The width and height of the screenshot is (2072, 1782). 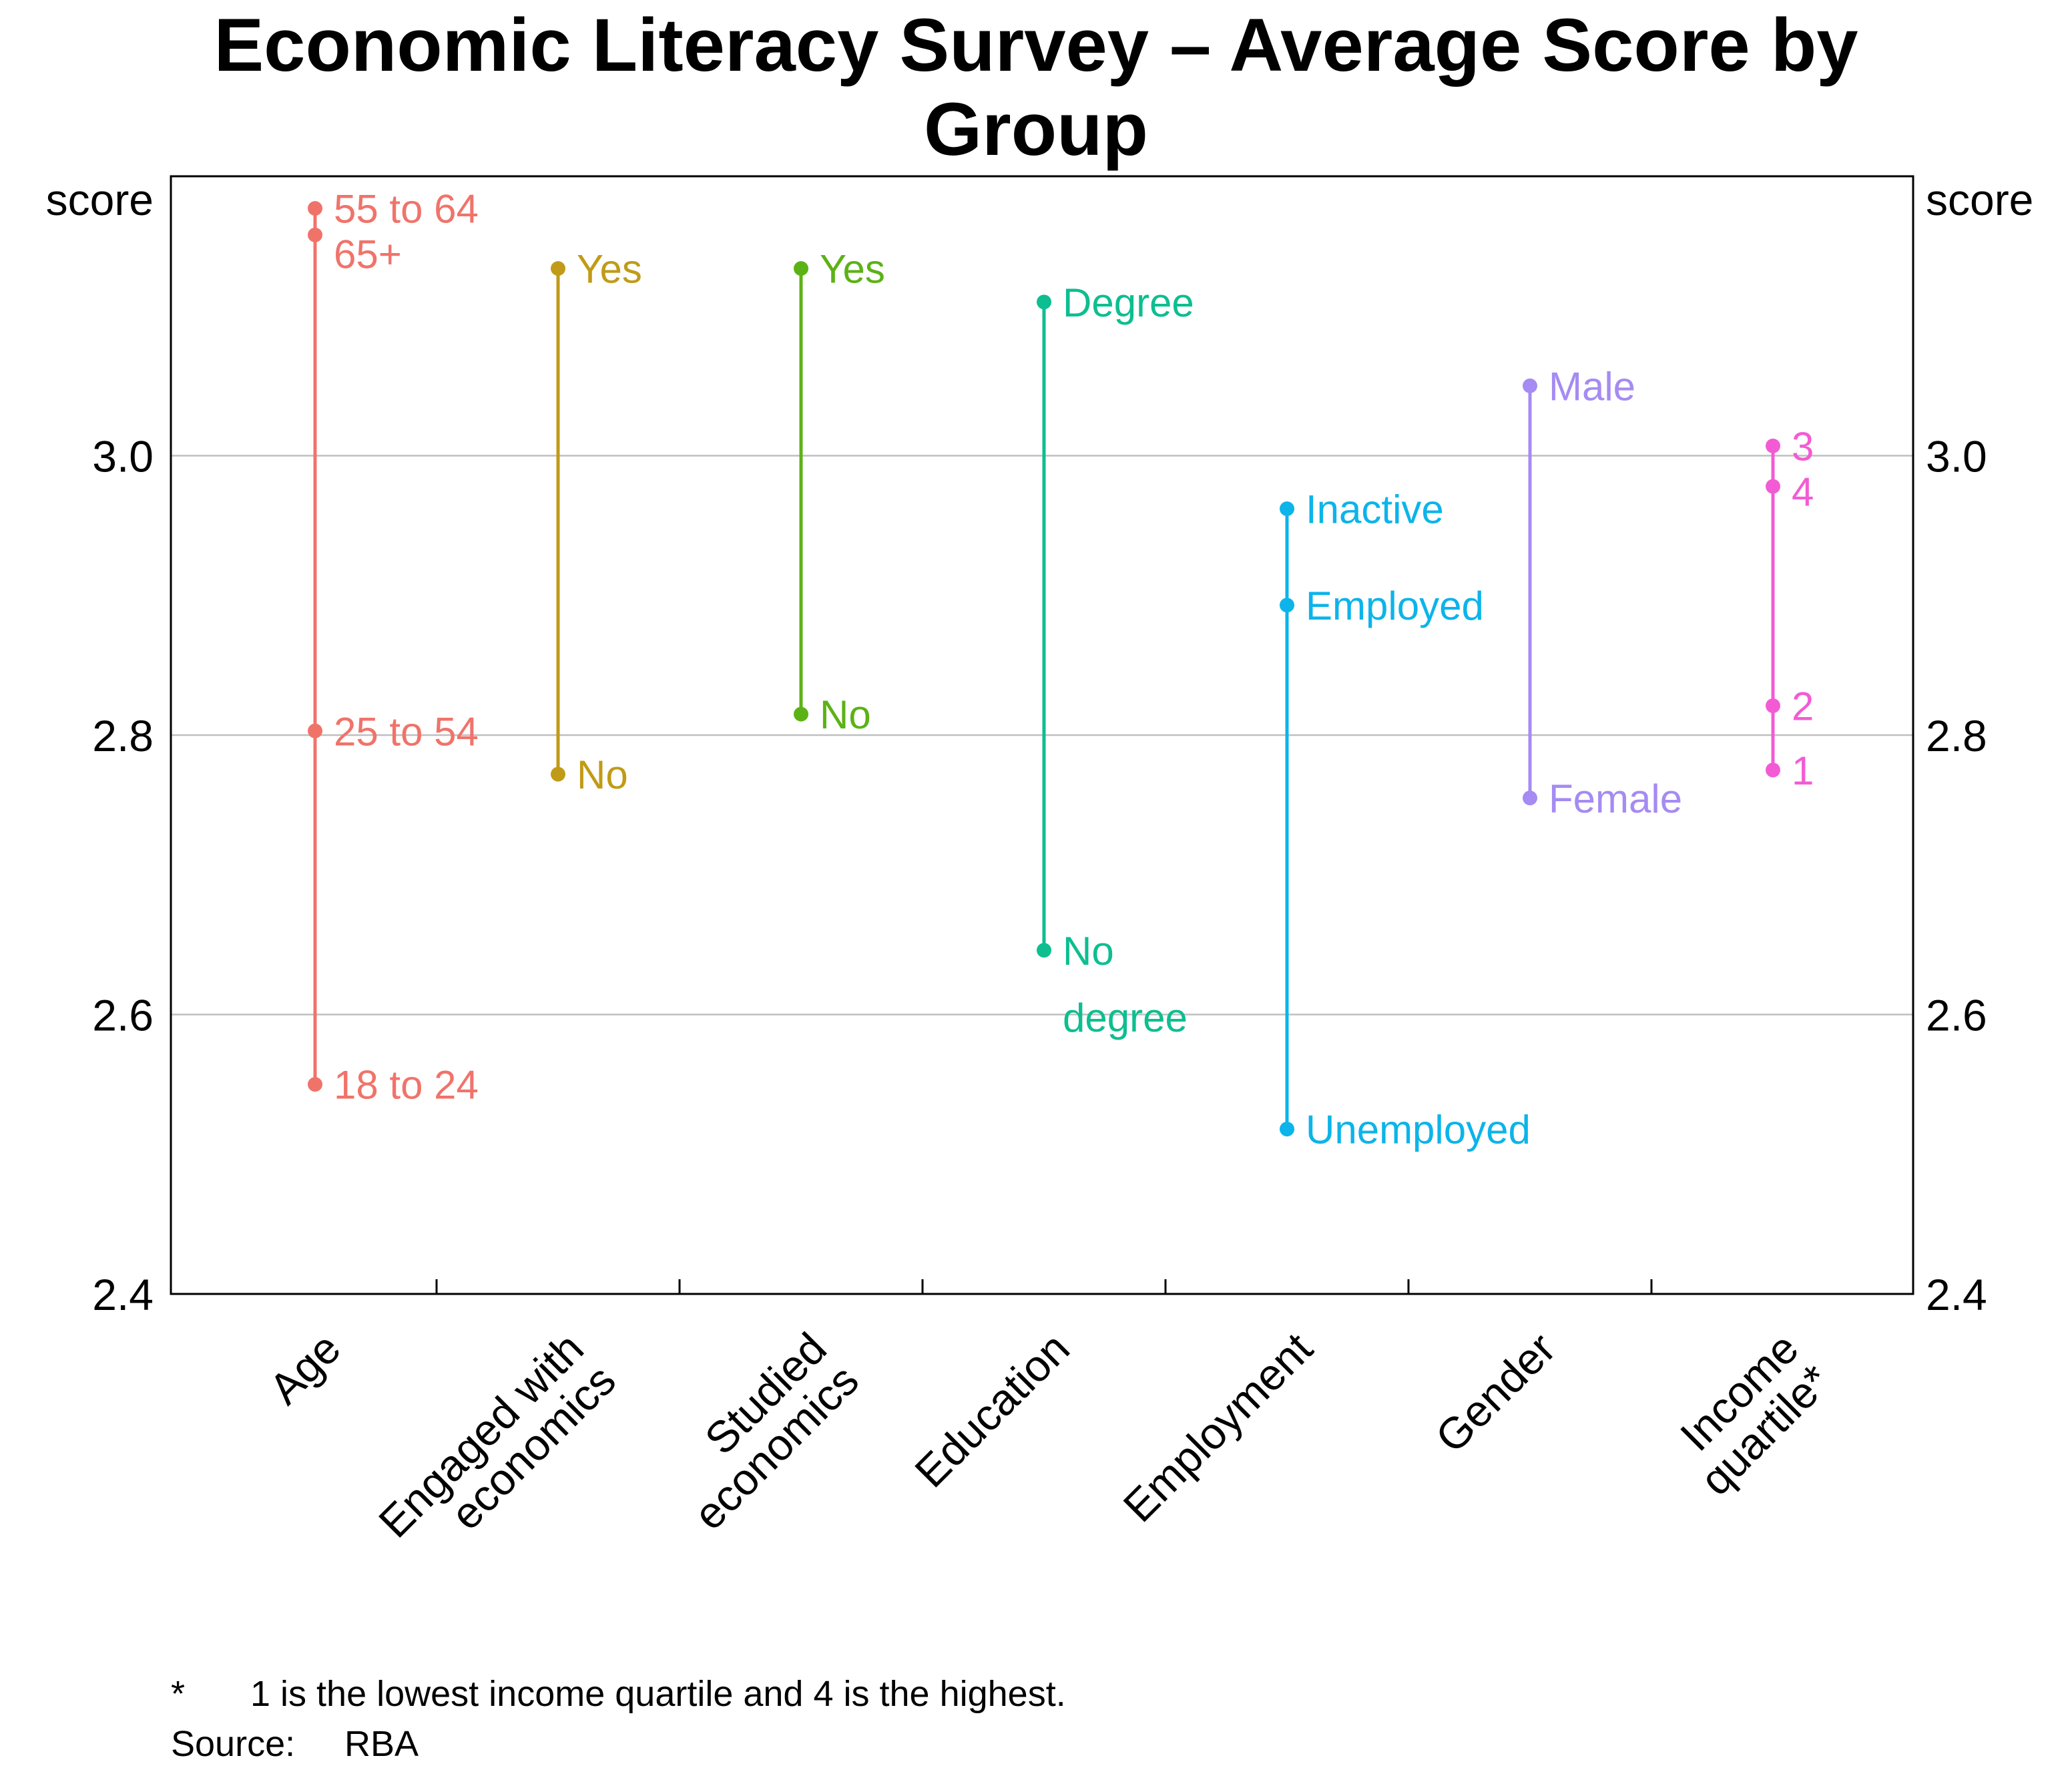 I want to click on series-5: Male Female, so click(x=1602, y=593).